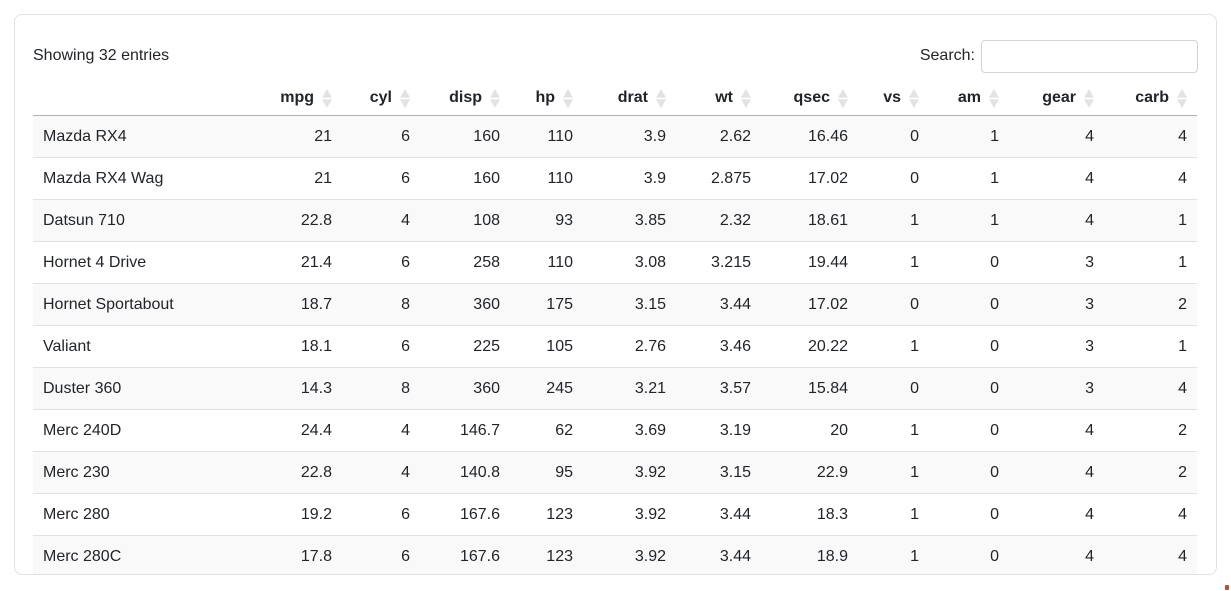 This screenshot has height=591, width=1231. I want to click on column-header-vs: vs, so click(893, 98).